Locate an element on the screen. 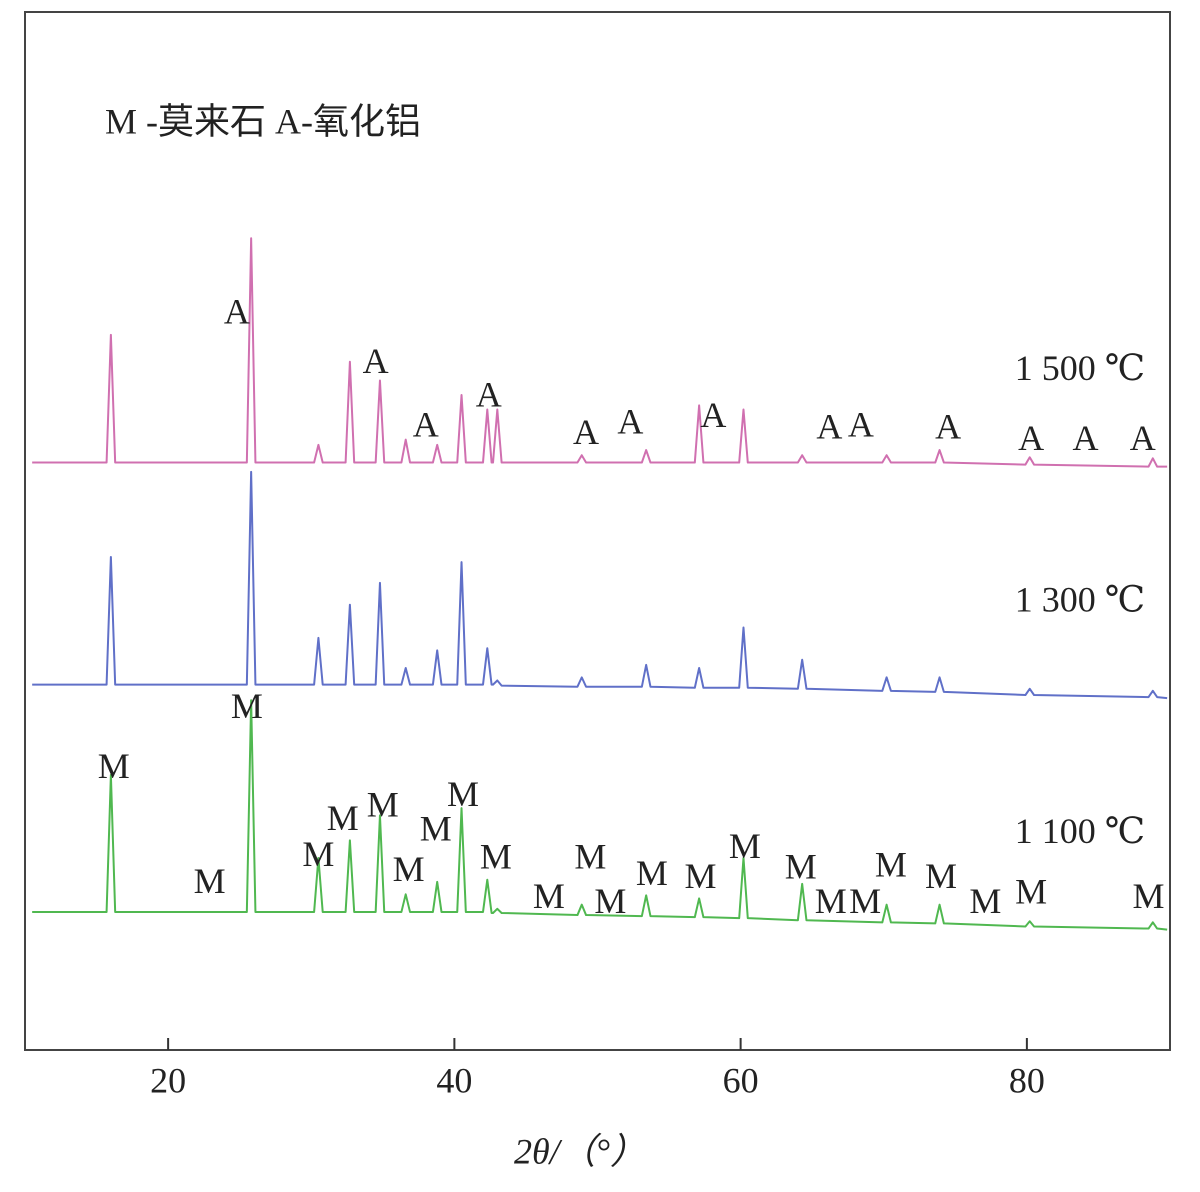  chart-title: M -莫来石 A-氧化铝 is located at coordinates (263, 121).